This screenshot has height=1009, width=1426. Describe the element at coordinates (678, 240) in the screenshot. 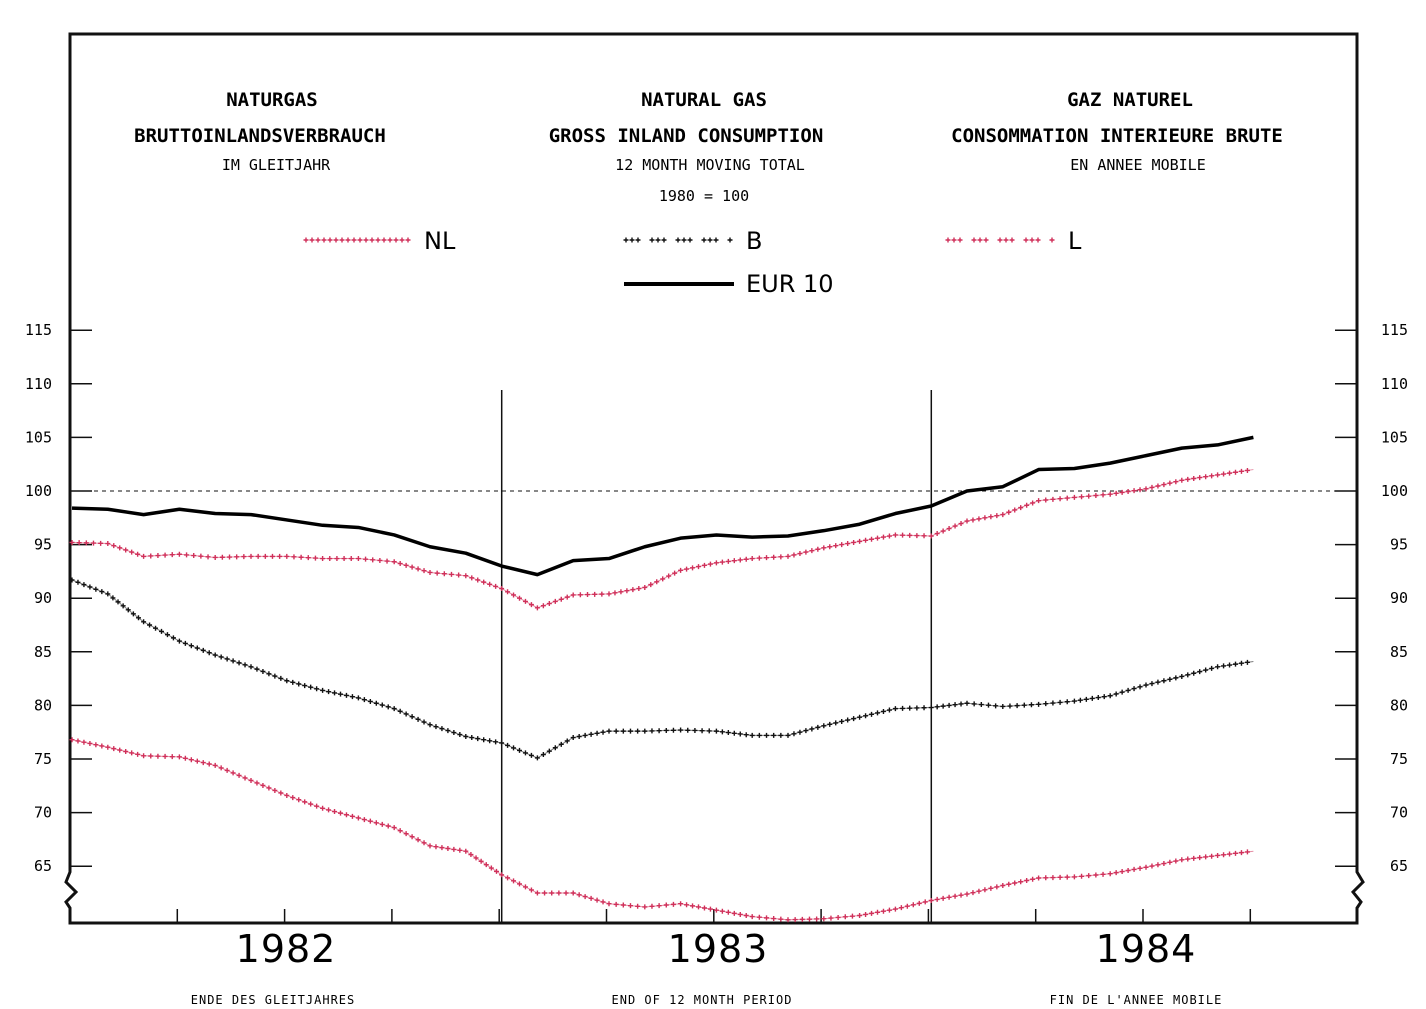

I see `legend-swatch` at that location.